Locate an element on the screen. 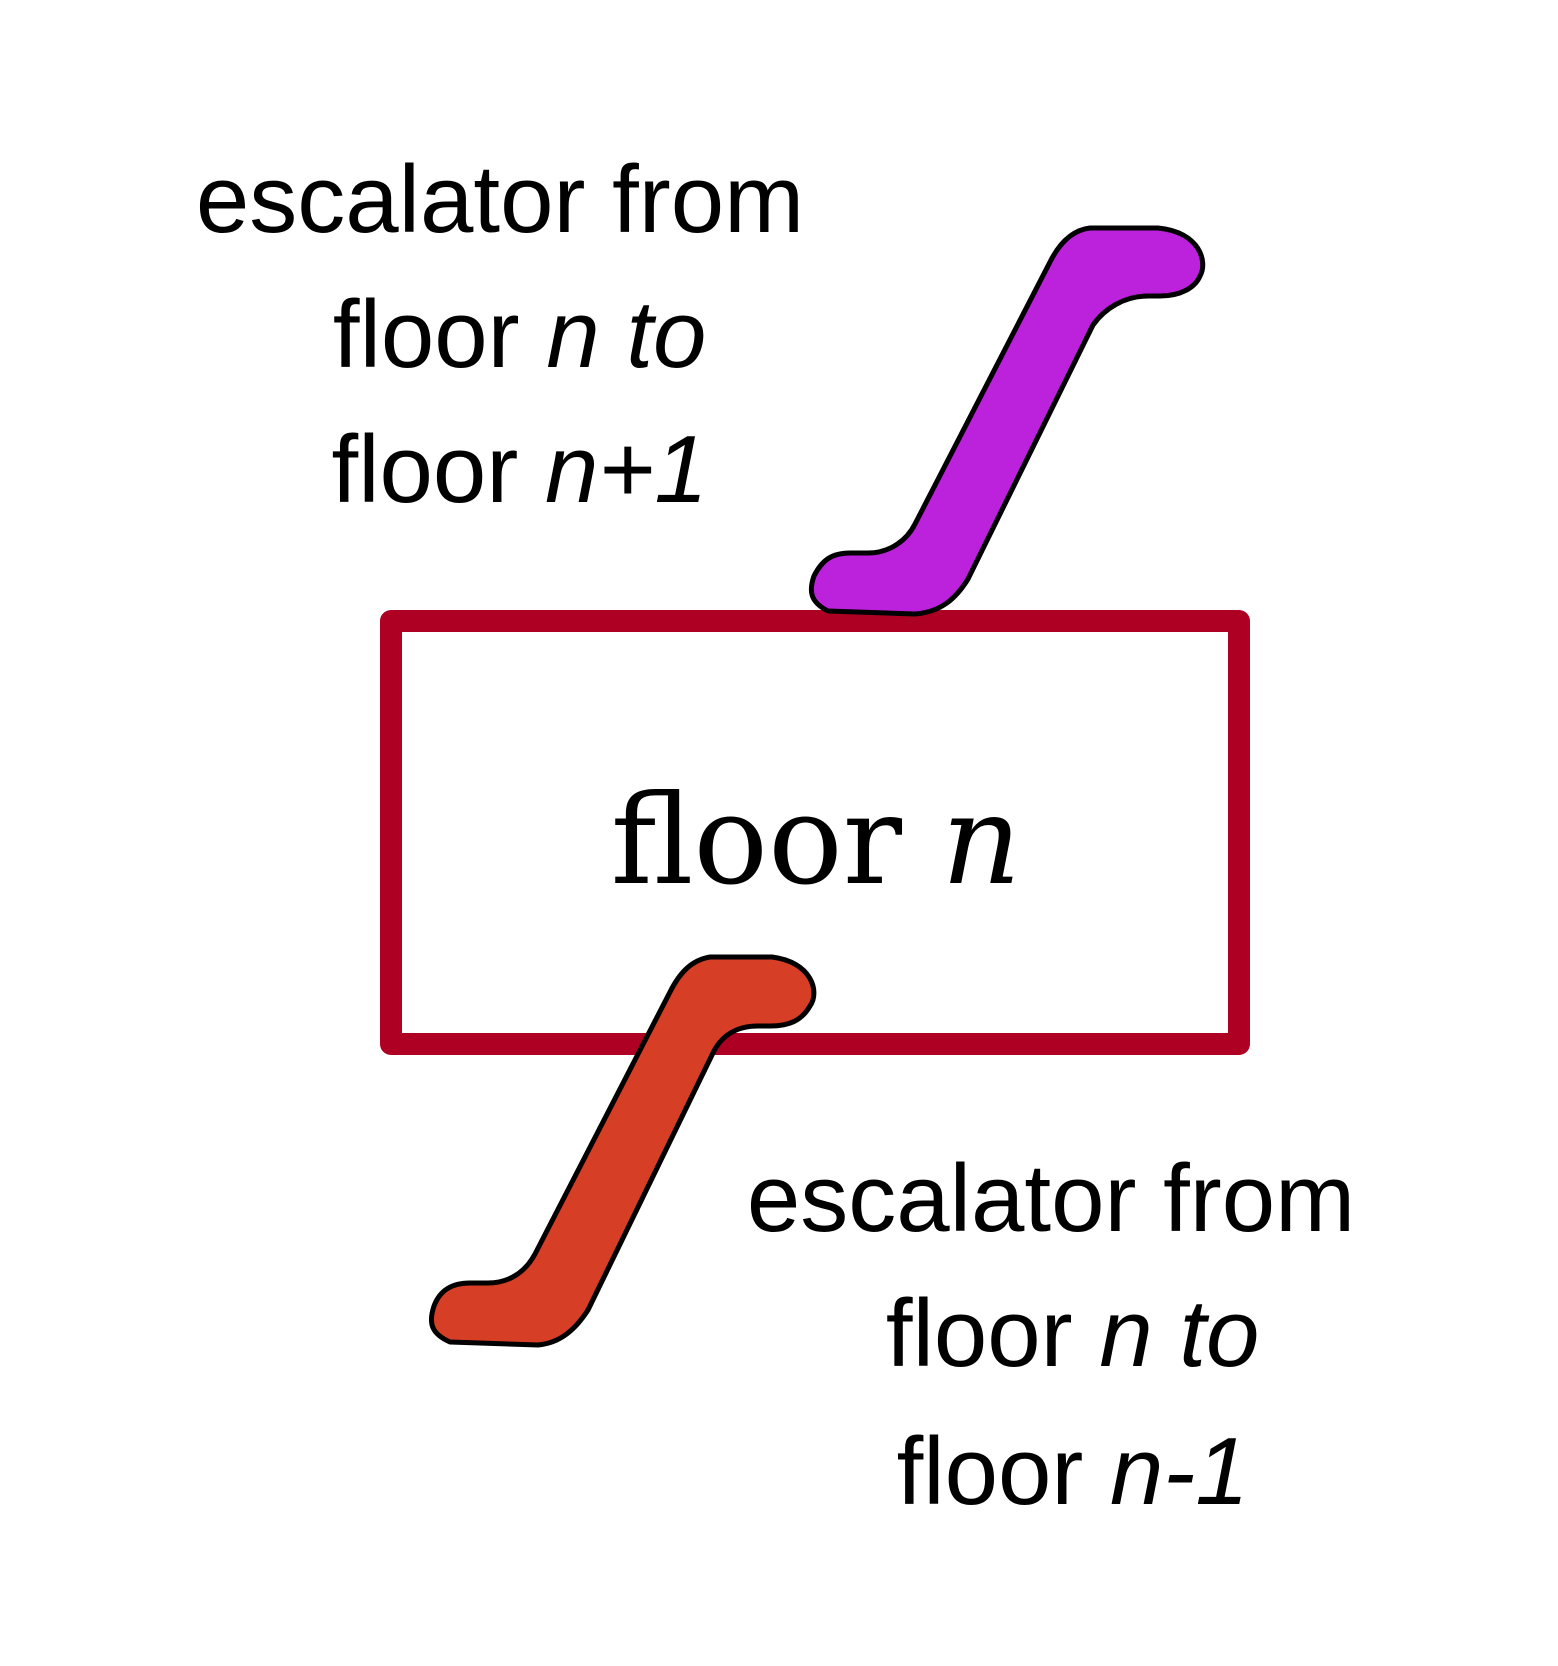  floor-label: floor n is located at coordinates (816, 841).